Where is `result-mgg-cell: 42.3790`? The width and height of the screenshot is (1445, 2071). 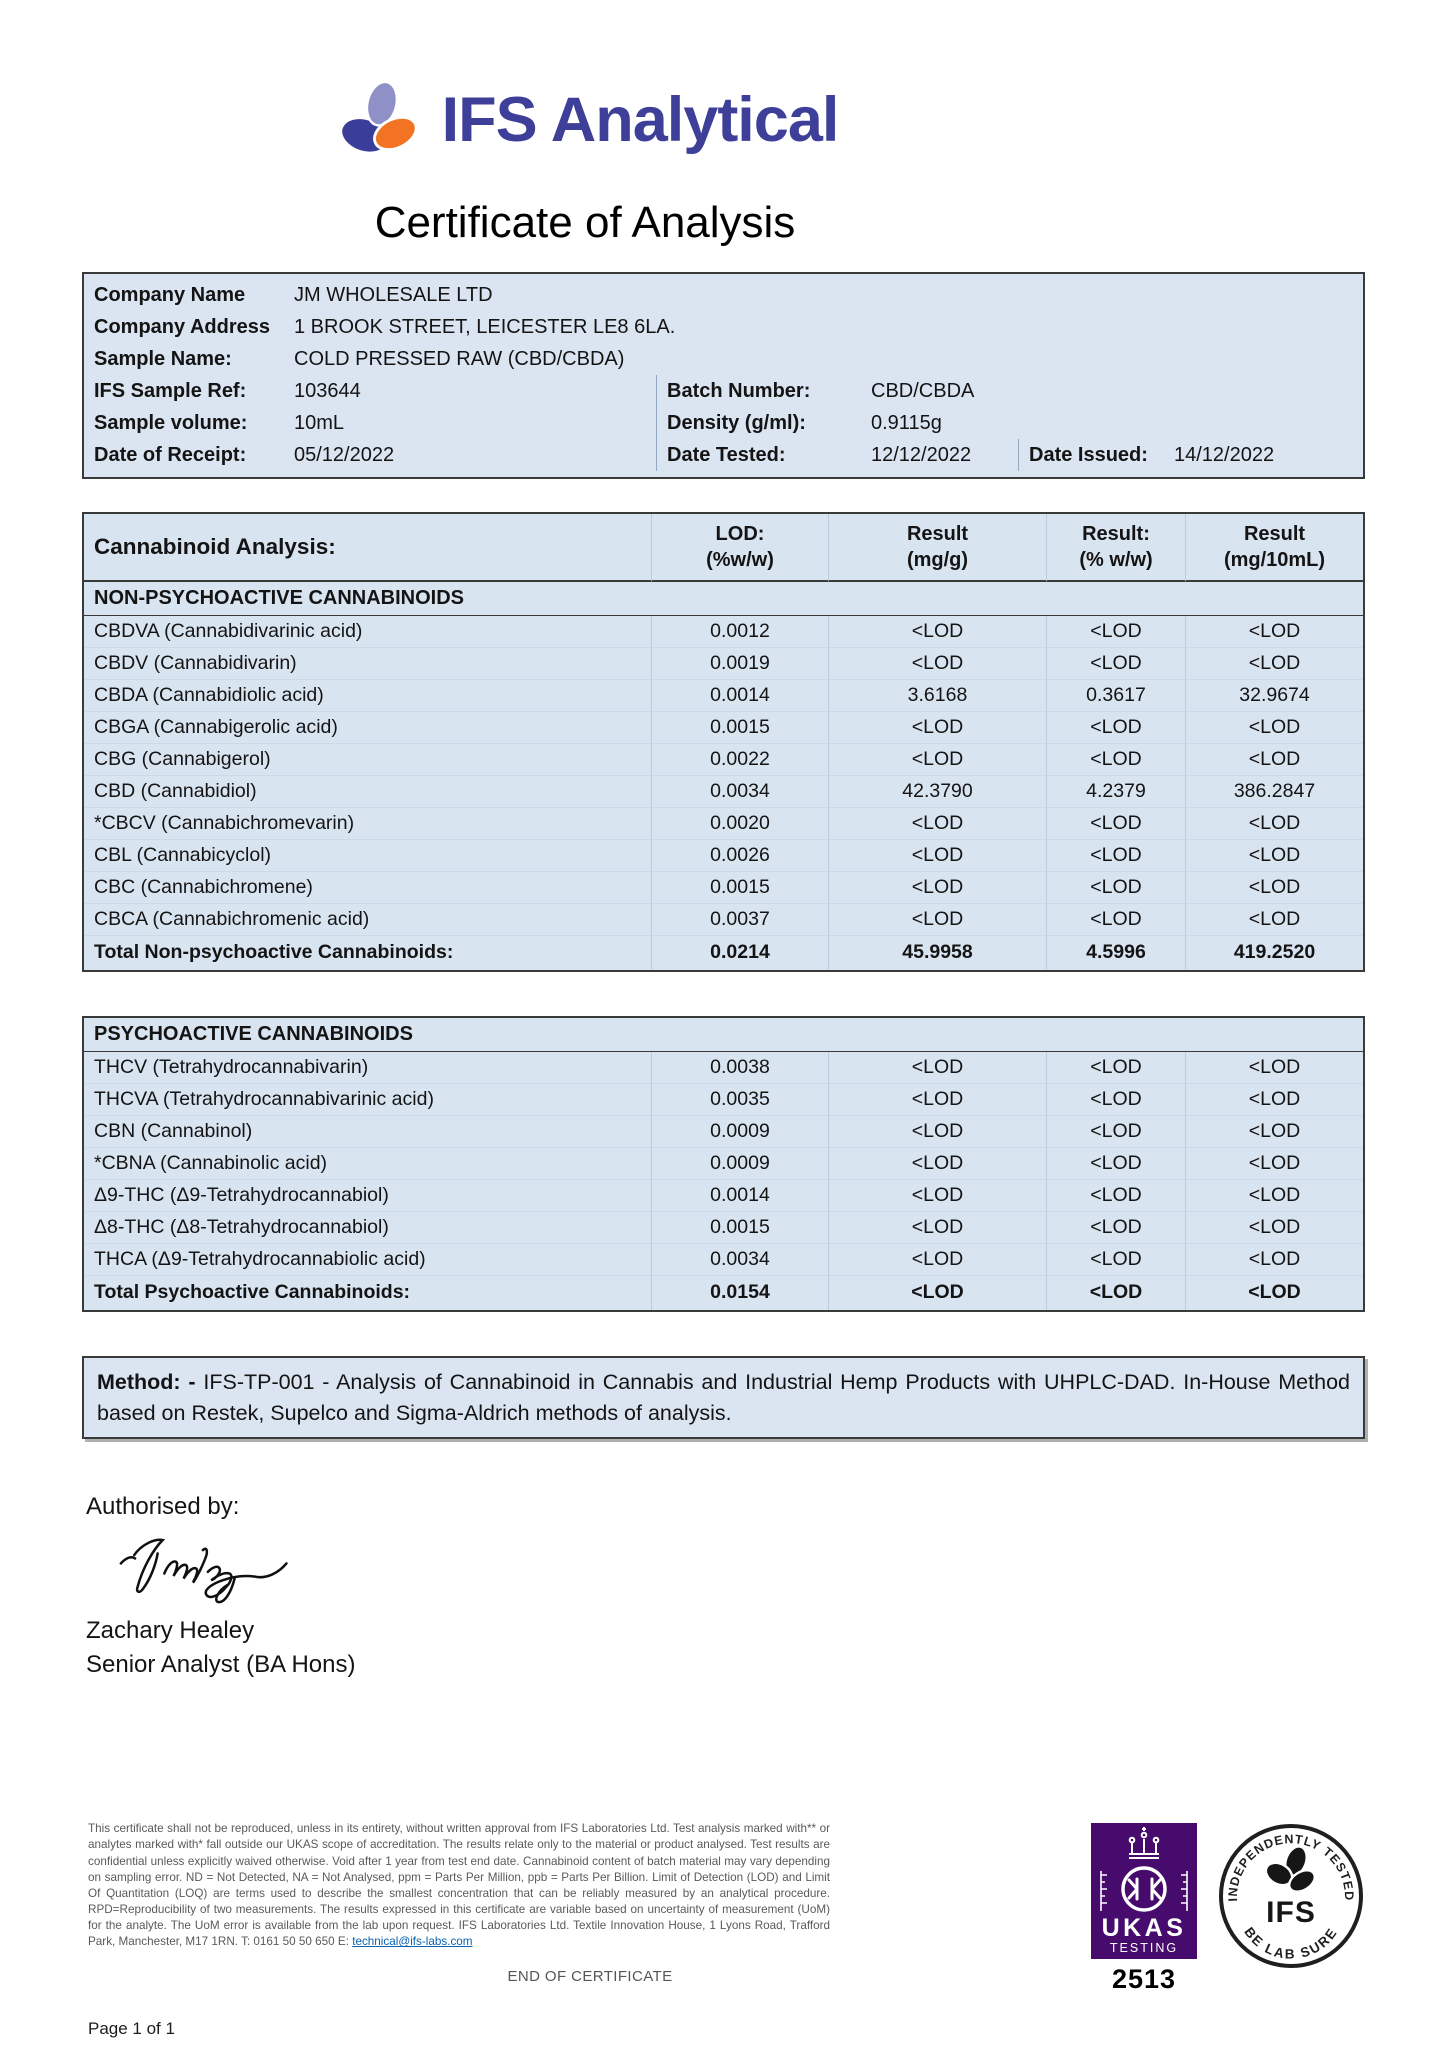 result-mgg-cell: 42.3790 is located at coordinates (937, 792).